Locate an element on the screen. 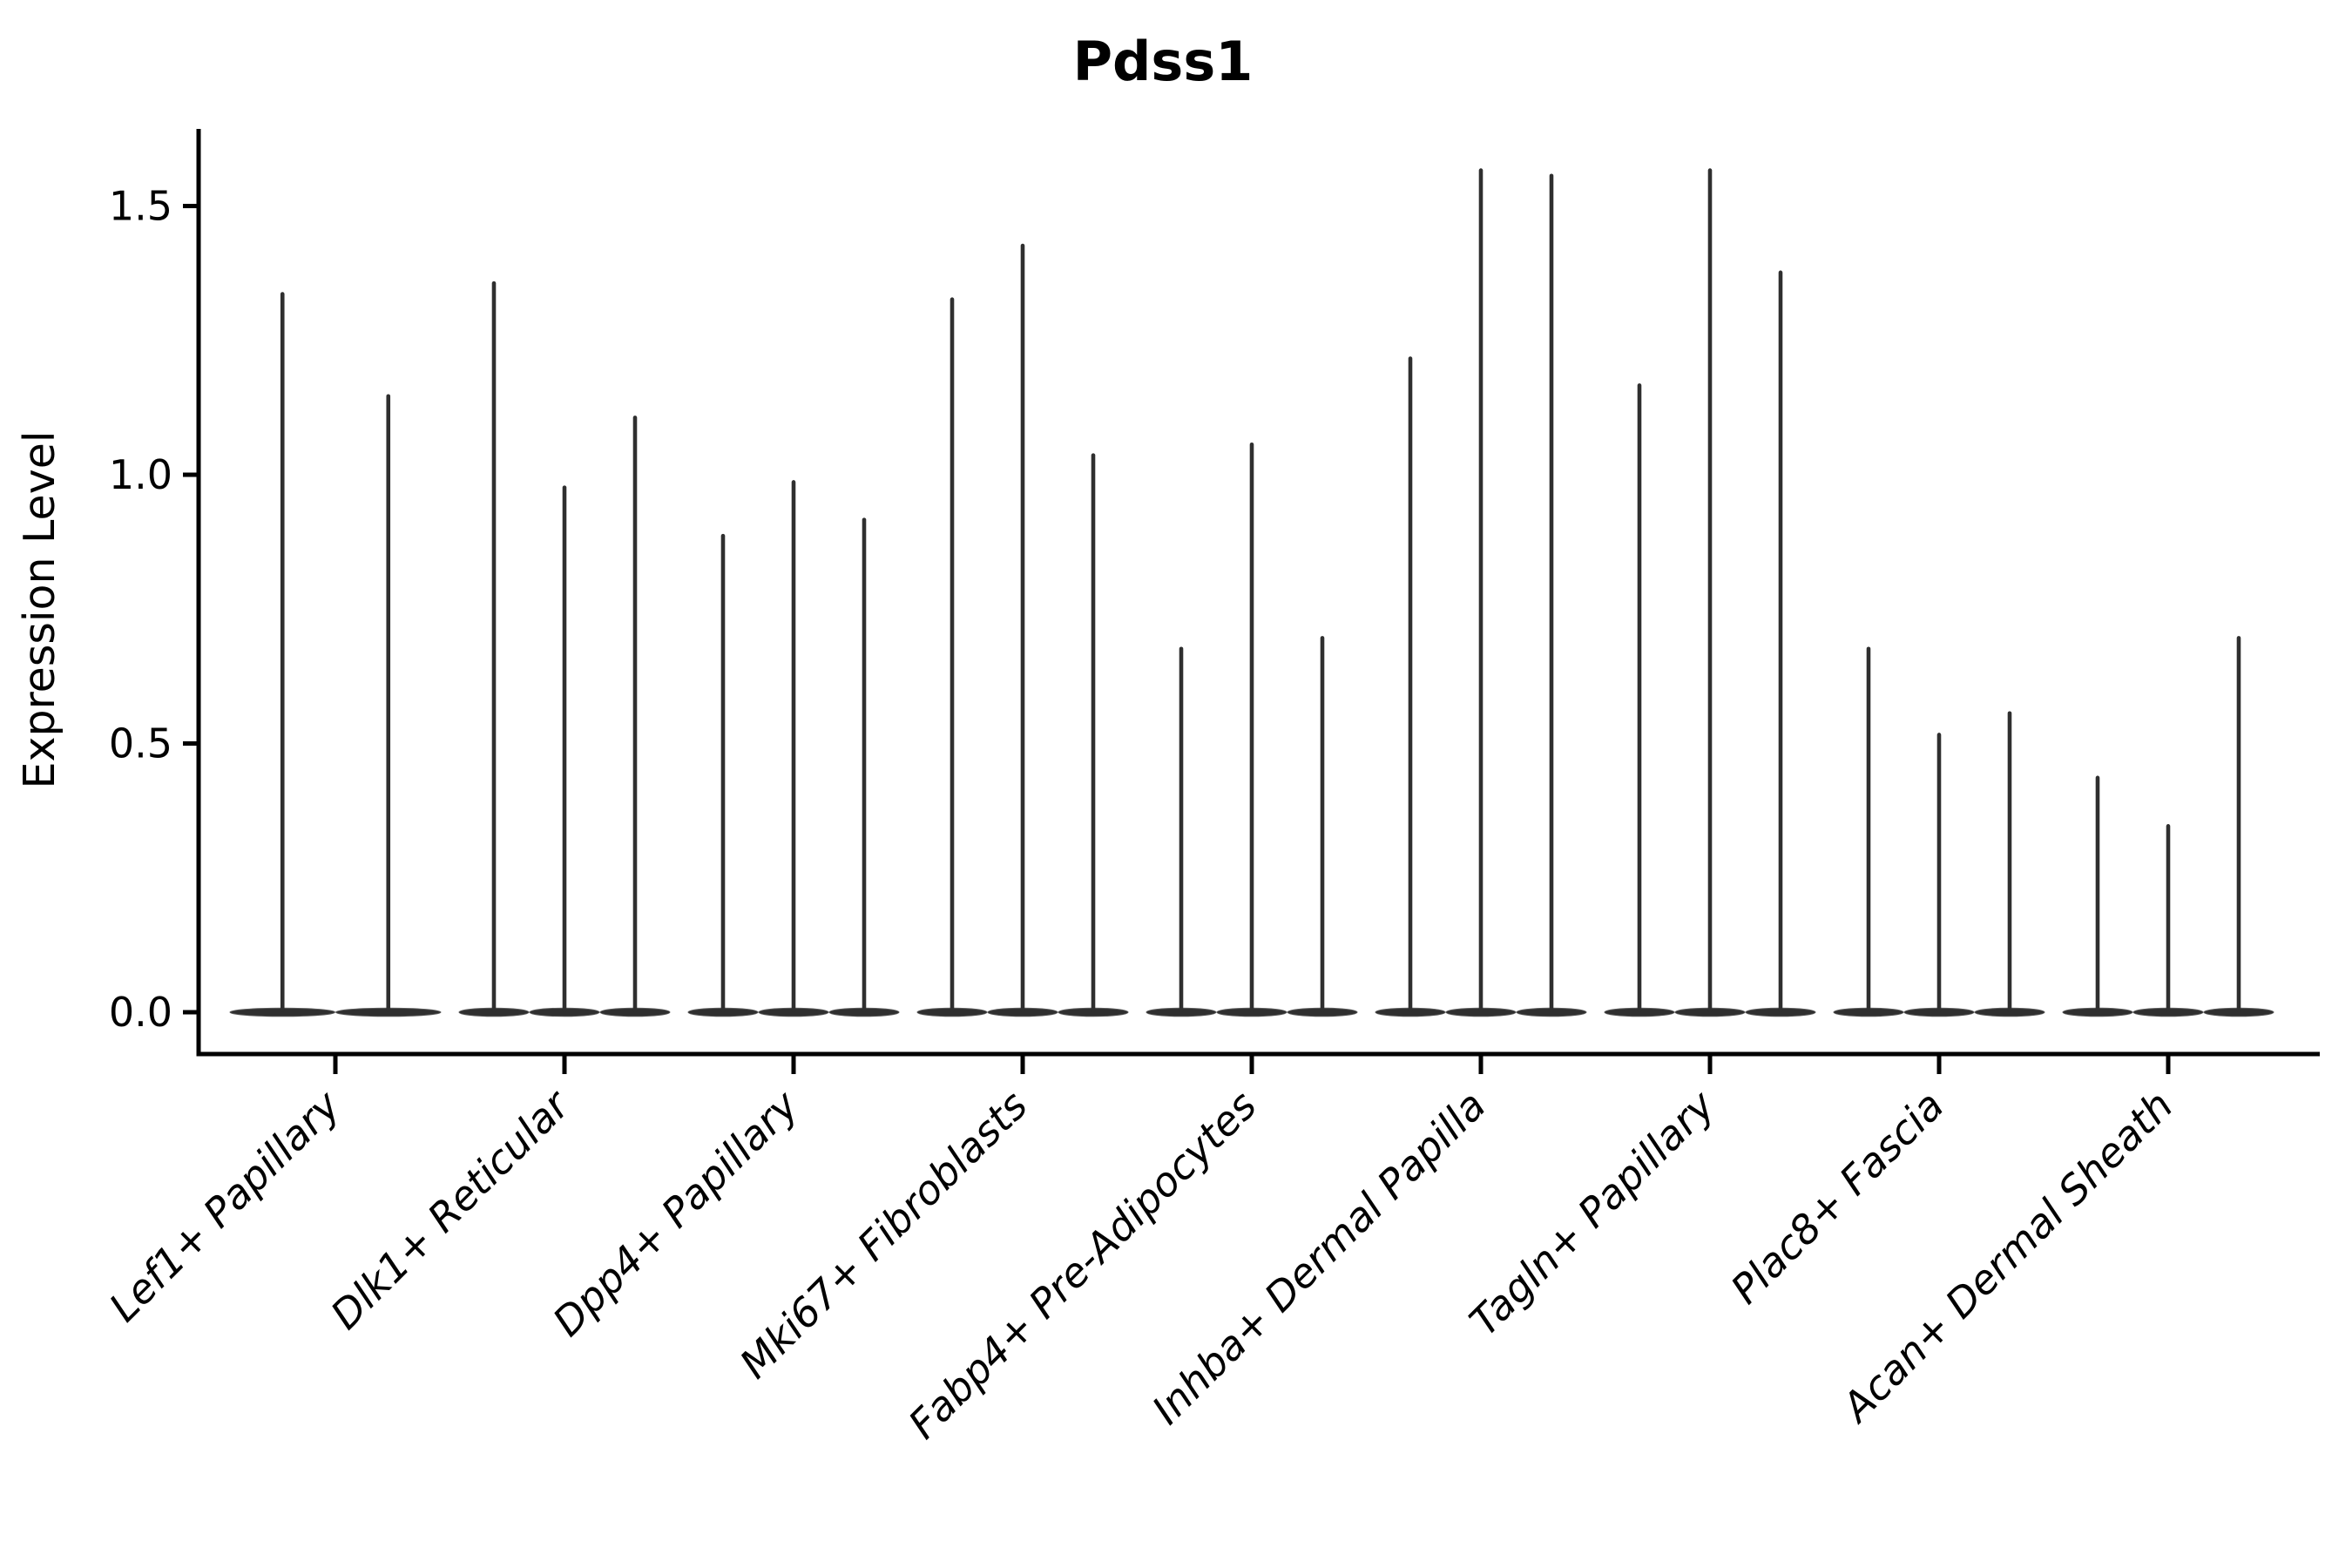  y-axis-label: Expression Level is located at coordinates (40, 610).